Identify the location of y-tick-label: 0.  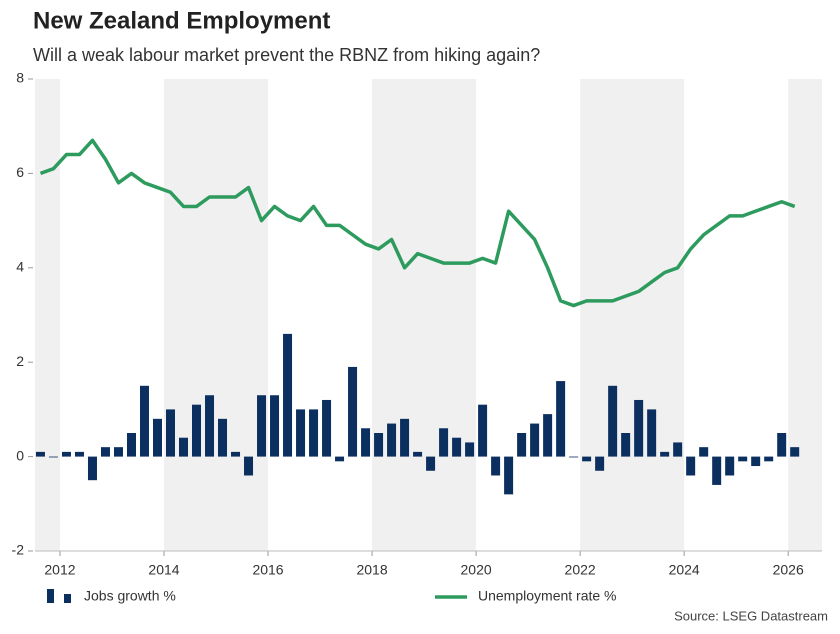
(20, 455).